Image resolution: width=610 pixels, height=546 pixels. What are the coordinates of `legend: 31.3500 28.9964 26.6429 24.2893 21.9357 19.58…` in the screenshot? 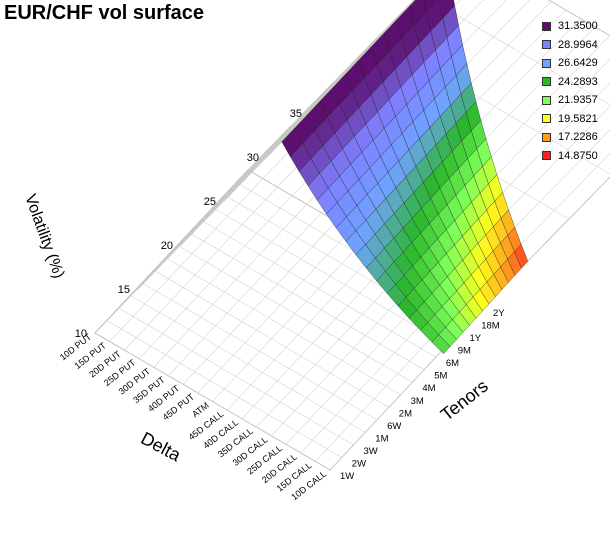 It's located at (570, 91).